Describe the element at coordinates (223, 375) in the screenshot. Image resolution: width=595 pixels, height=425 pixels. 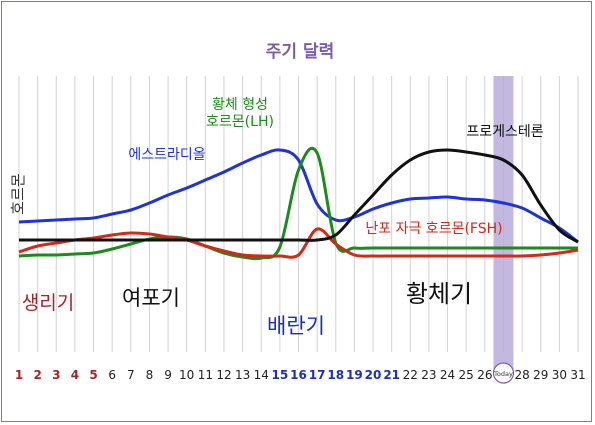
I see `day-tick-label: 12` at that location.